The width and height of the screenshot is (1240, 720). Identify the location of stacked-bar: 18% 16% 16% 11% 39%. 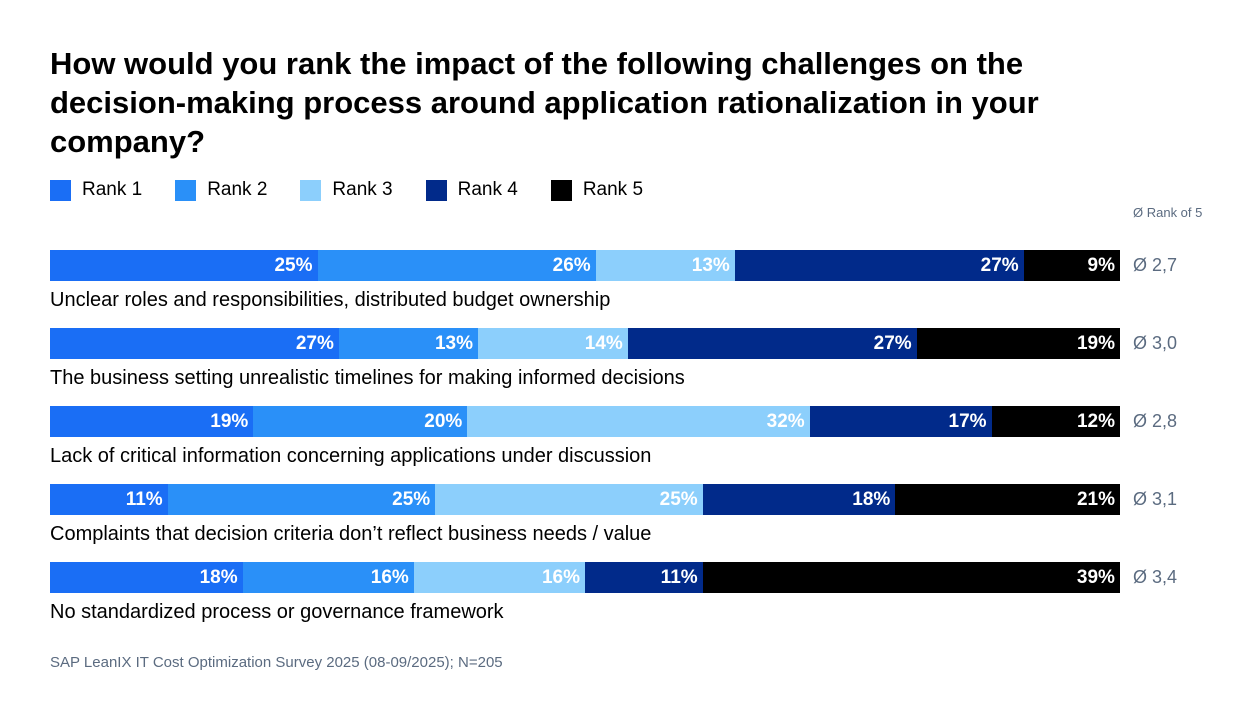
(585, 577).